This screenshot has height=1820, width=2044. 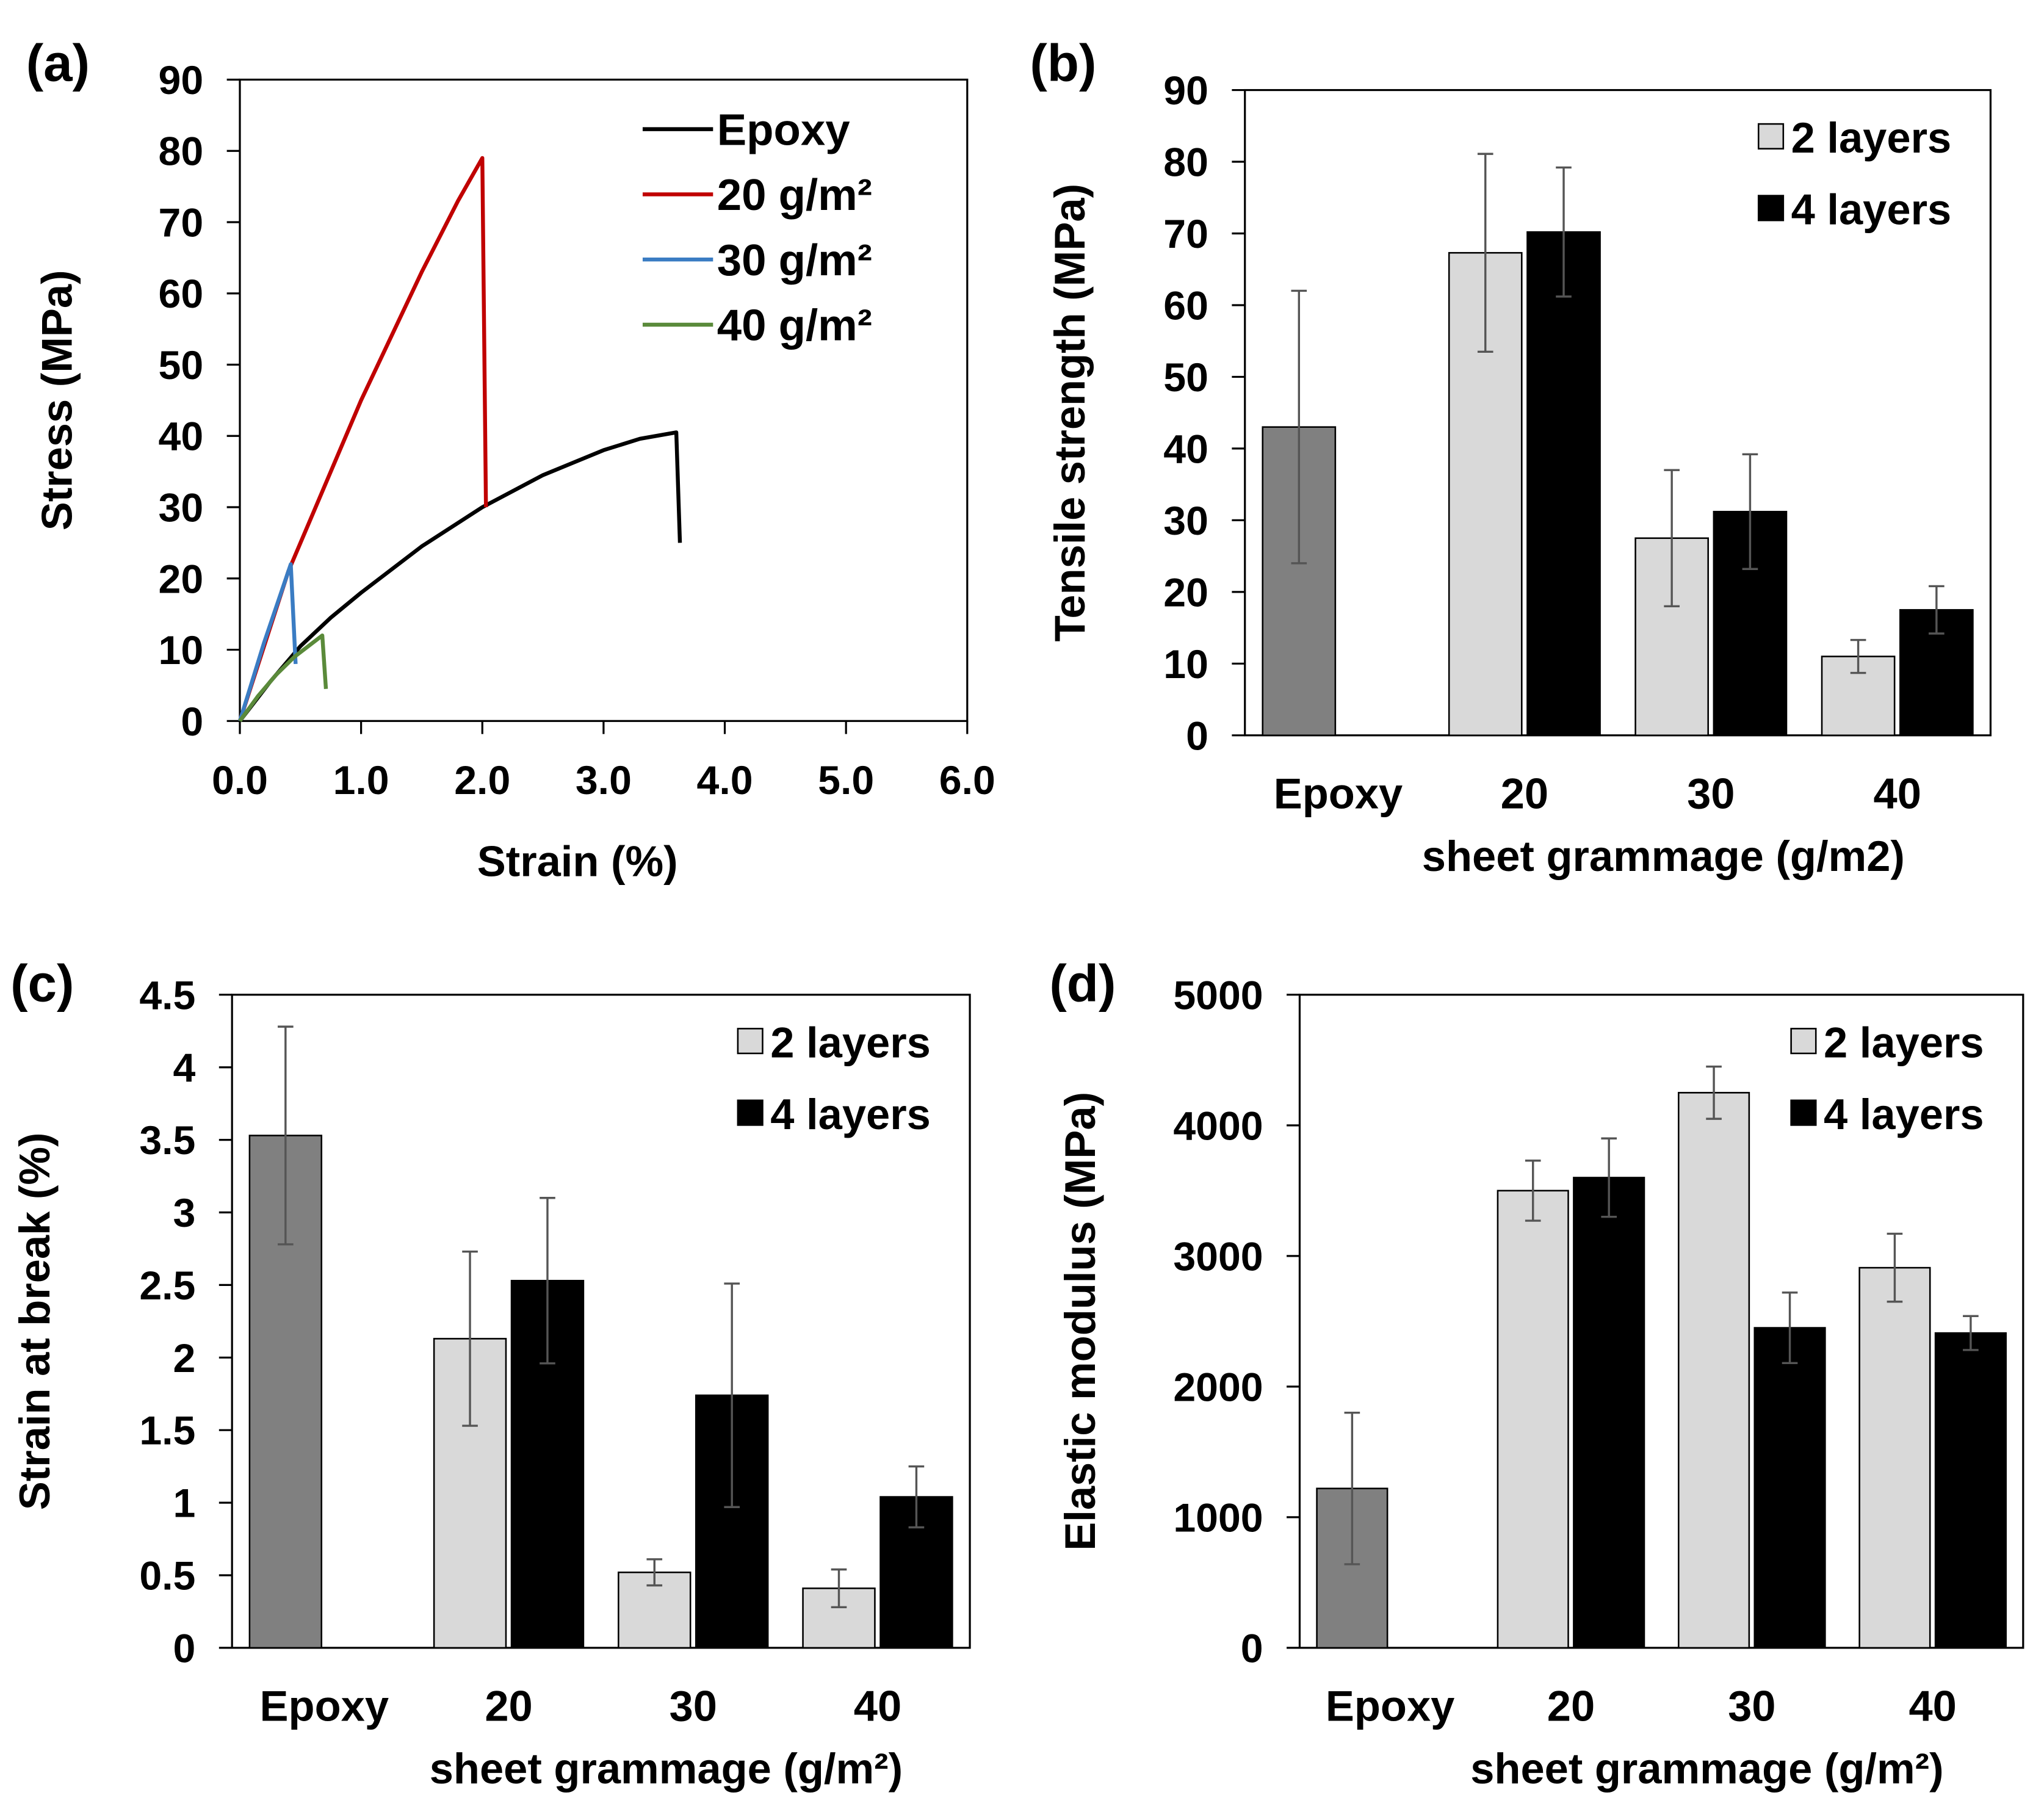 What do you see at coordinates (482, 780) in the screenshot?
I see `x-tick-label: 2.0` at bounding box center [482, 780].